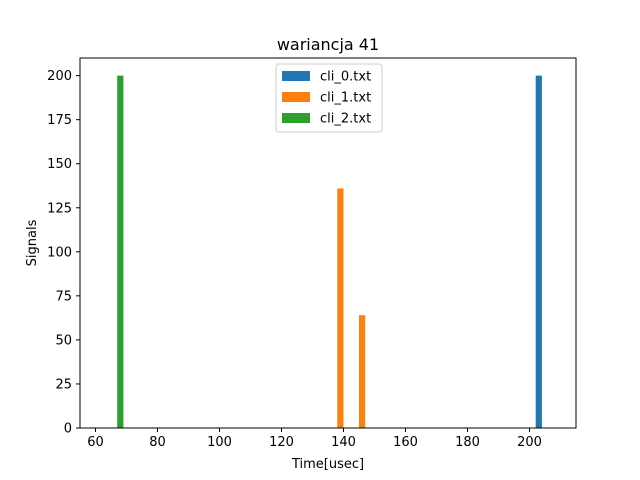  I want to click on x-tick-label-180: 180, so click(467, 442).